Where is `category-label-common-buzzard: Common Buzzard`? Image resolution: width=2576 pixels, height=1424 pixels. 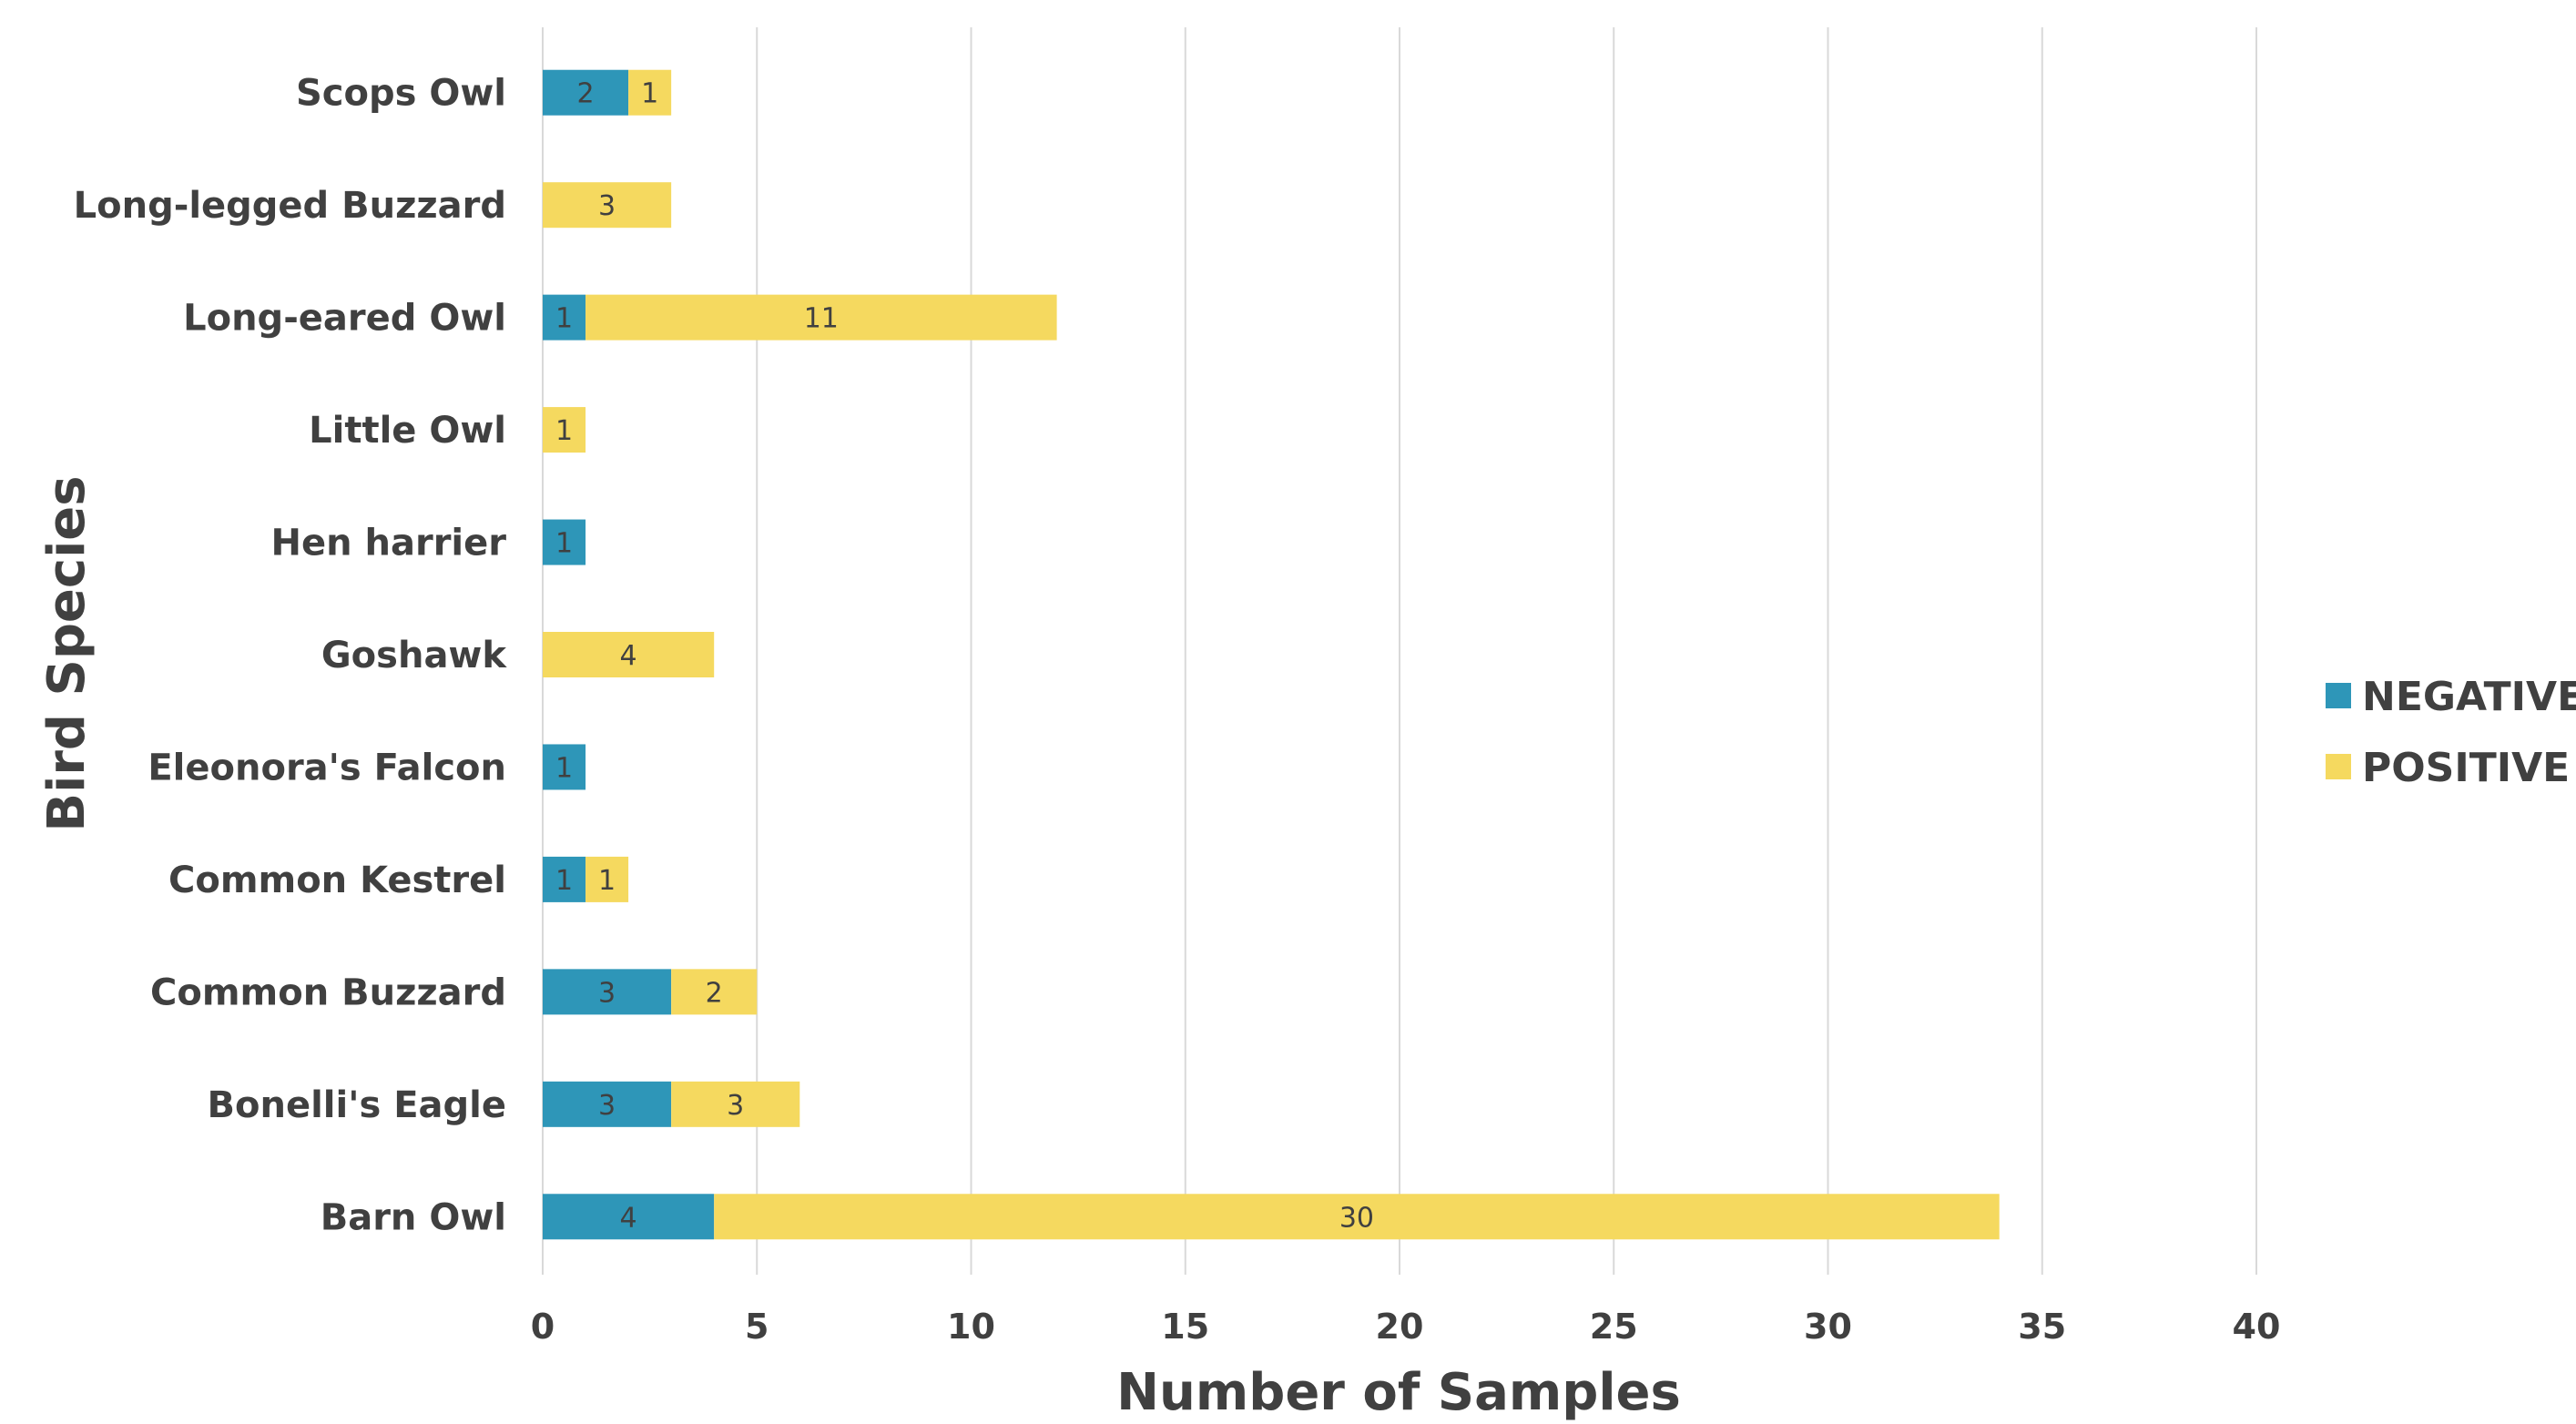
category-label-common-buzzard: Common Buzzard is located at coordinates (328, 992).